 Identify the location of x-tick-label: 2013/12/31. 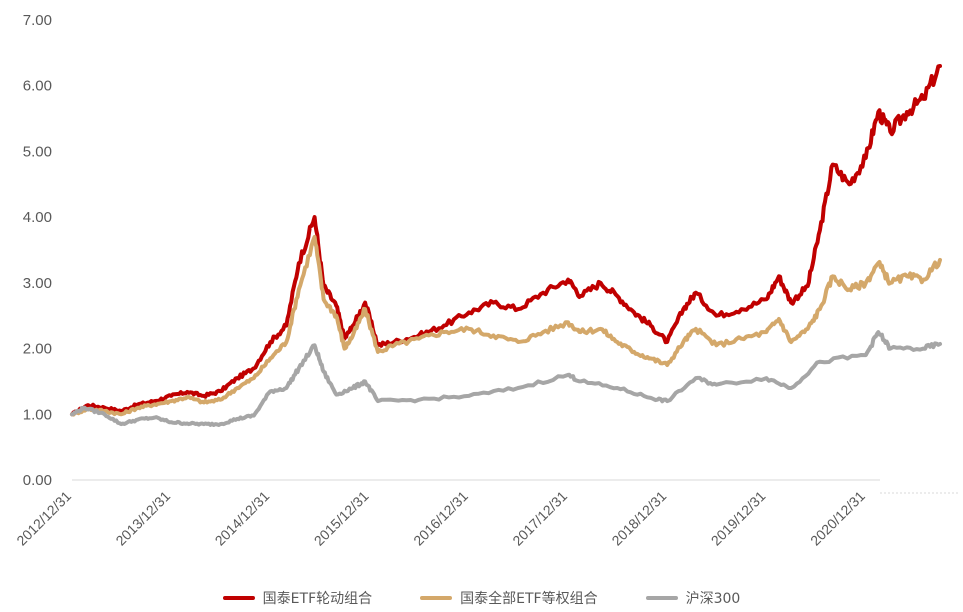
(142, 518).